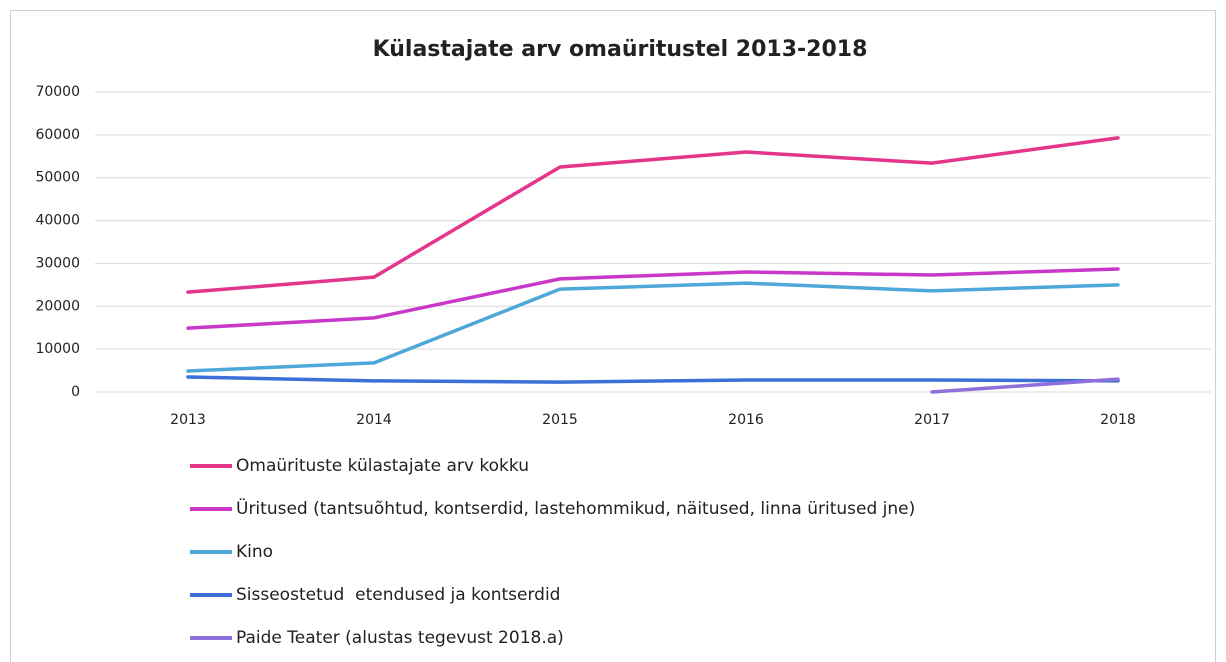  What do you see at coordinates (560, 420) in the screenshot?
I see `x-tick-label: 2015` at bounding box center [560, 420].